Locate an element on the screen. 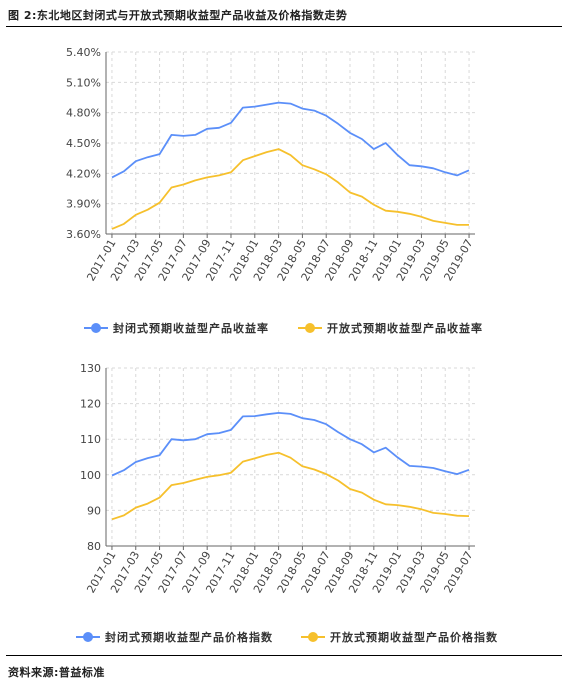 The image size is (567, 690). legend-item-1: 封闭式预期收益型产品收益率 is located at coordinates (176, 328).